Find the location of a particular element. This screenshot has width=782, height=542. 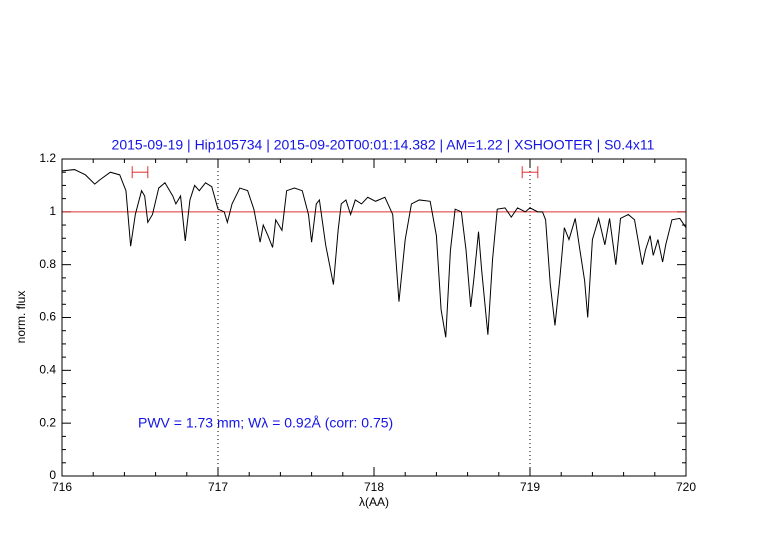

x-axis-label: λ(AA) is located at coordinates (374, 502).